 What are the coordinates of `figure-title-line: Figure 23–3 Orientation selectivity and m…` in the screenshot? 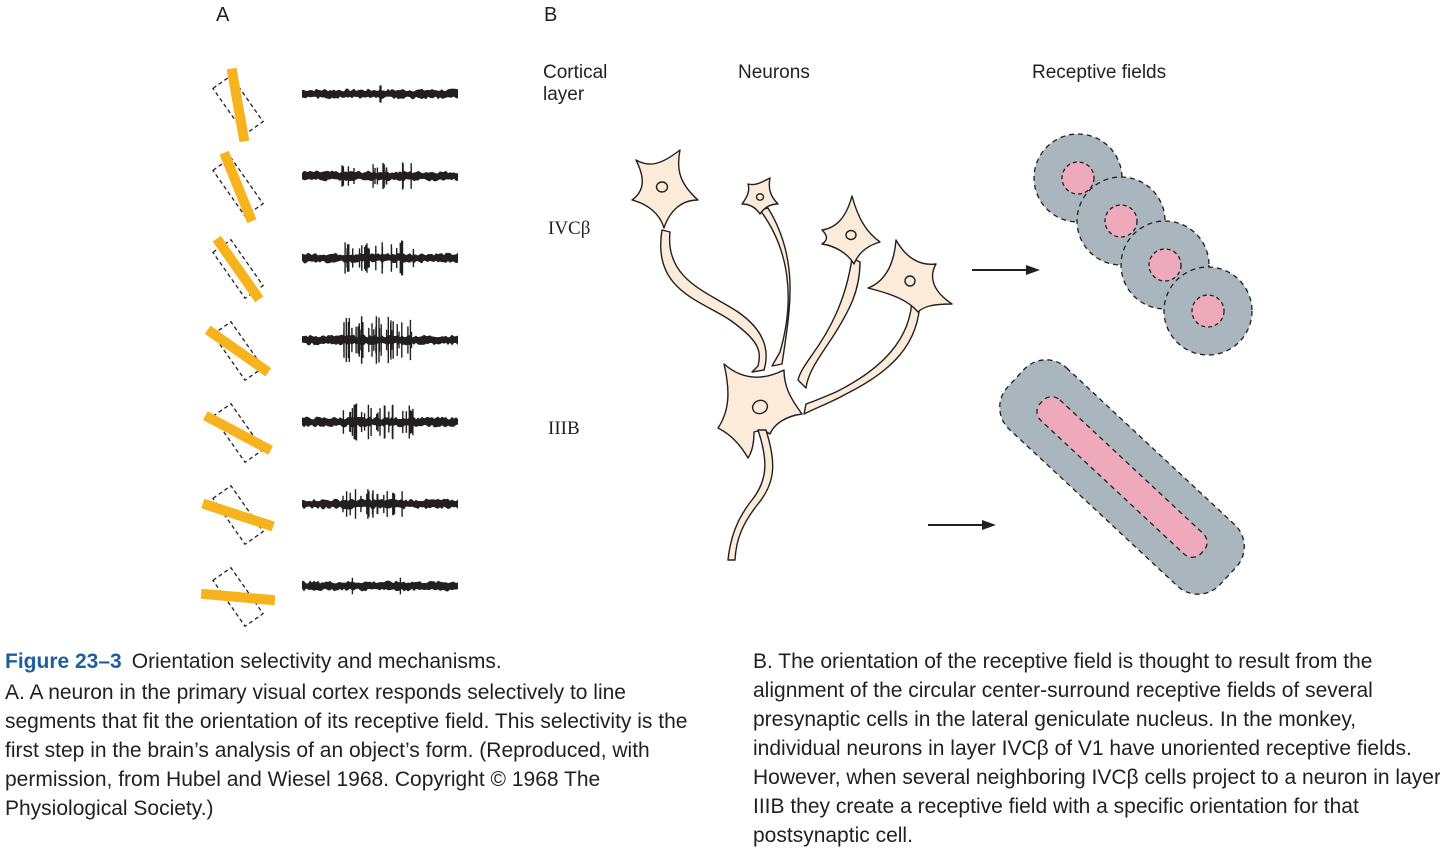 It's located at (355, 661).